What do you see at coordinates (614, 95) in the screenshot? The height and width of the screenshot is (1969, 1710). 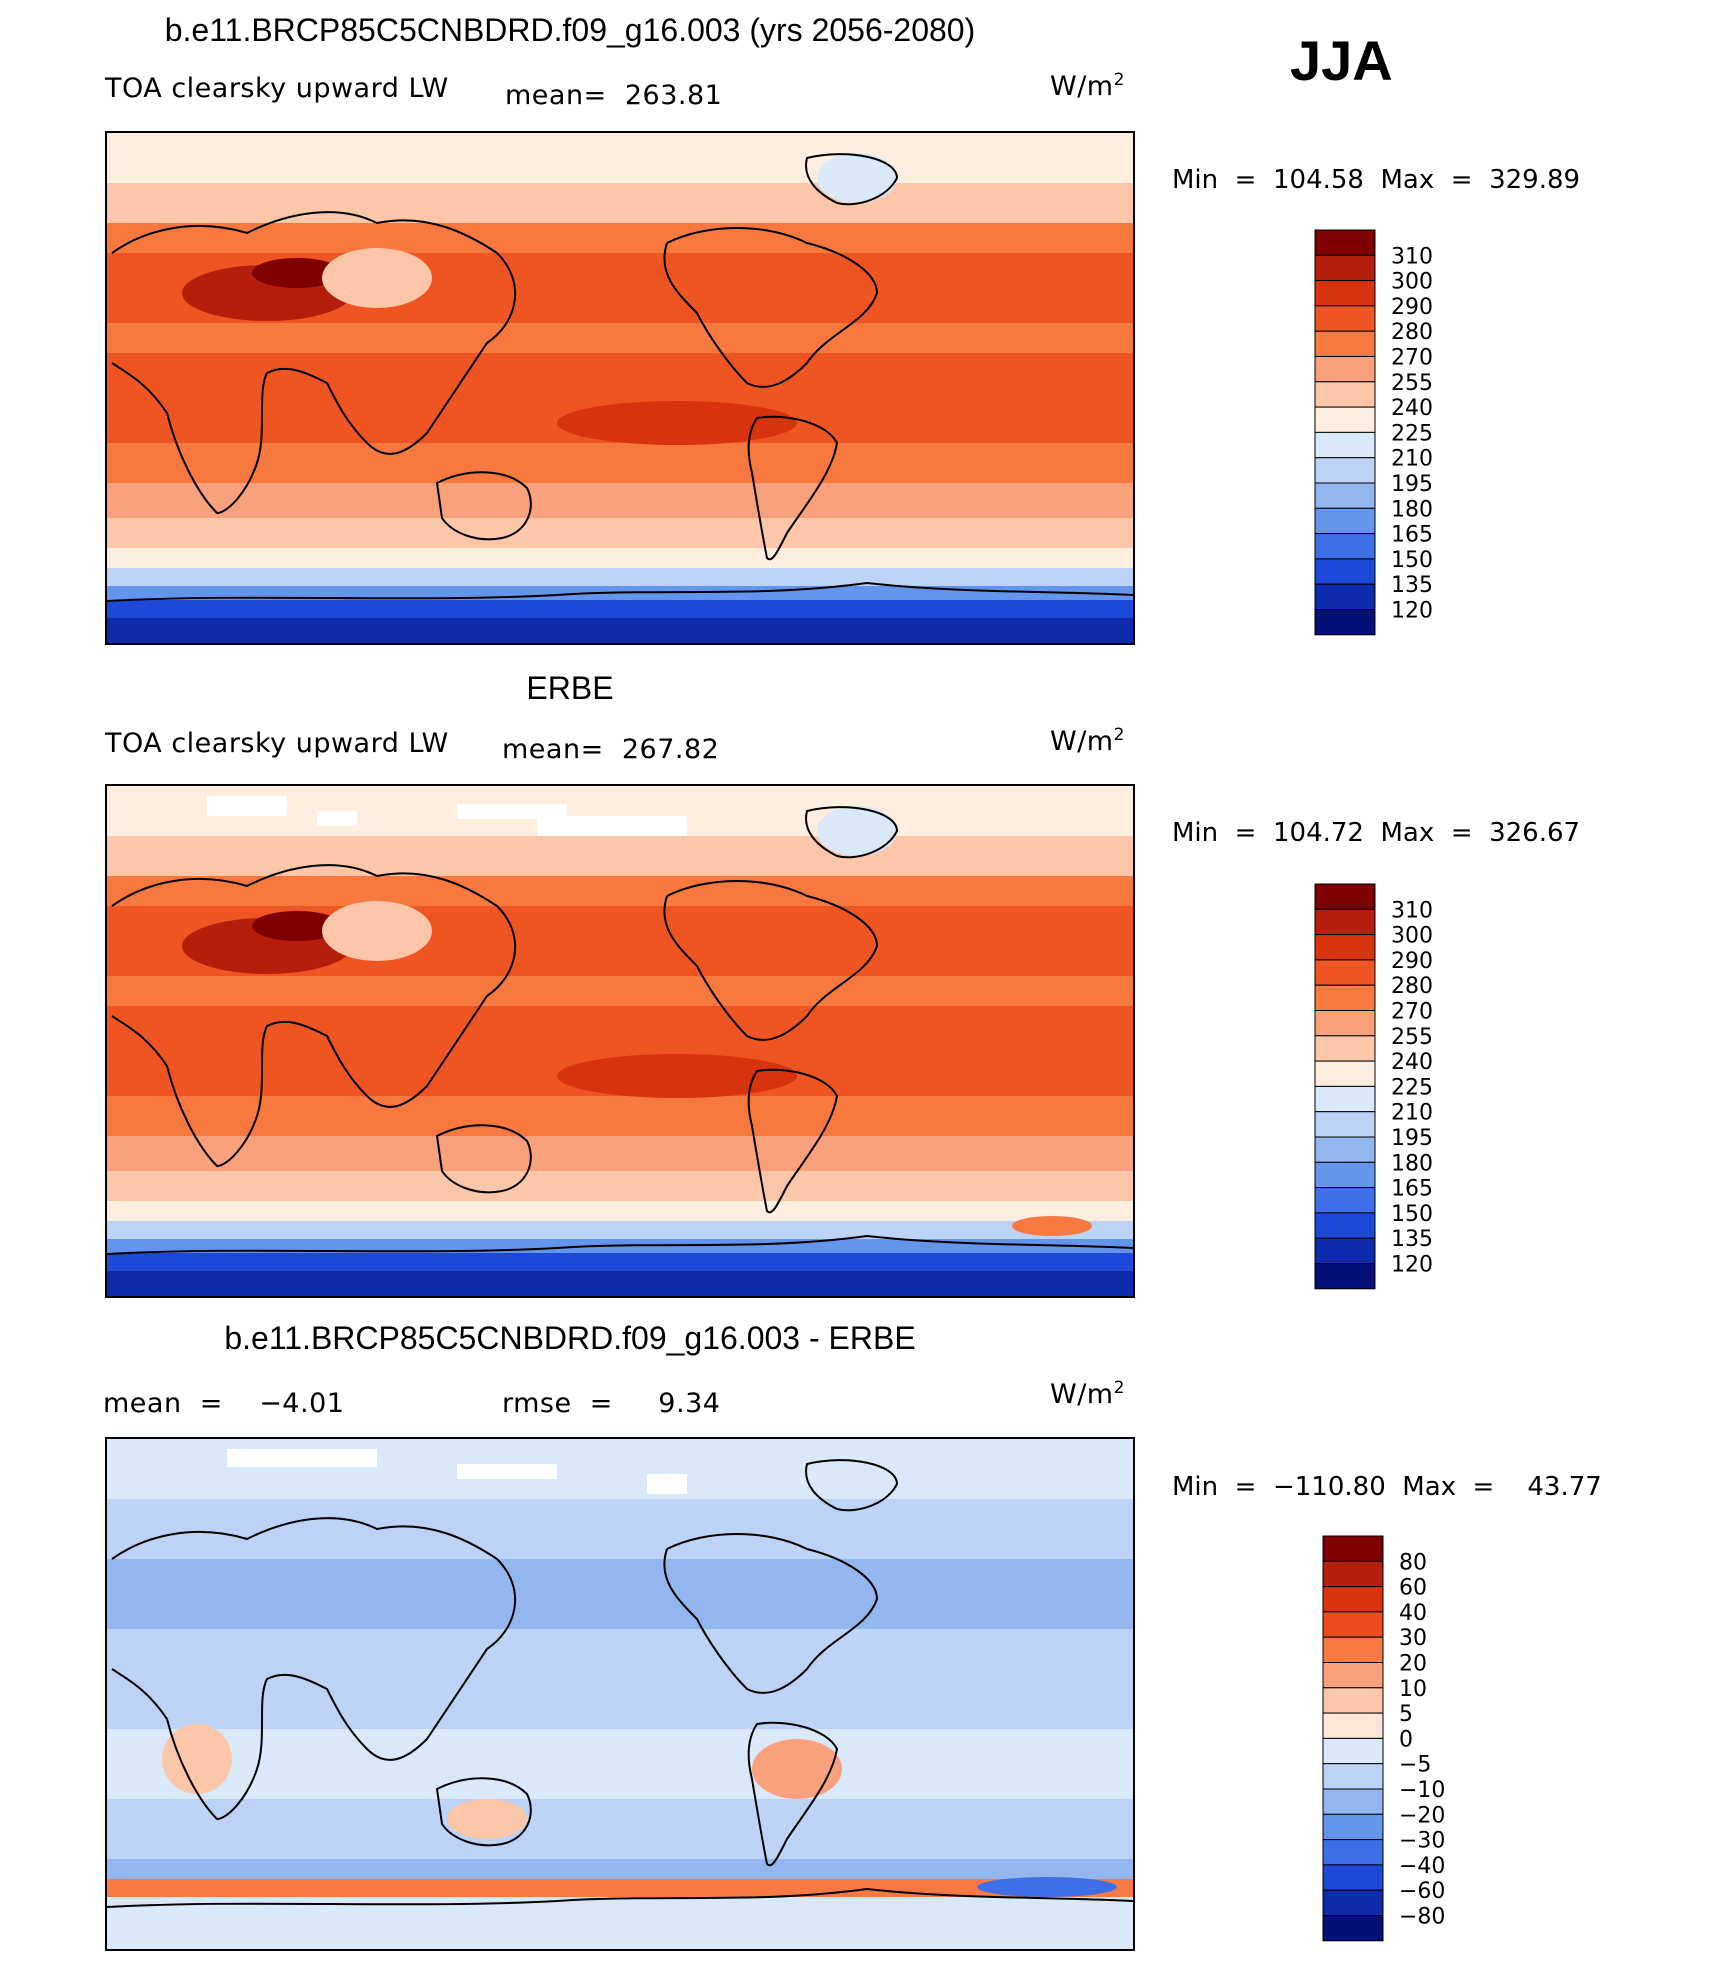 I see `panel1-mean: mean= 263.81` at bounding box center [614, 95].